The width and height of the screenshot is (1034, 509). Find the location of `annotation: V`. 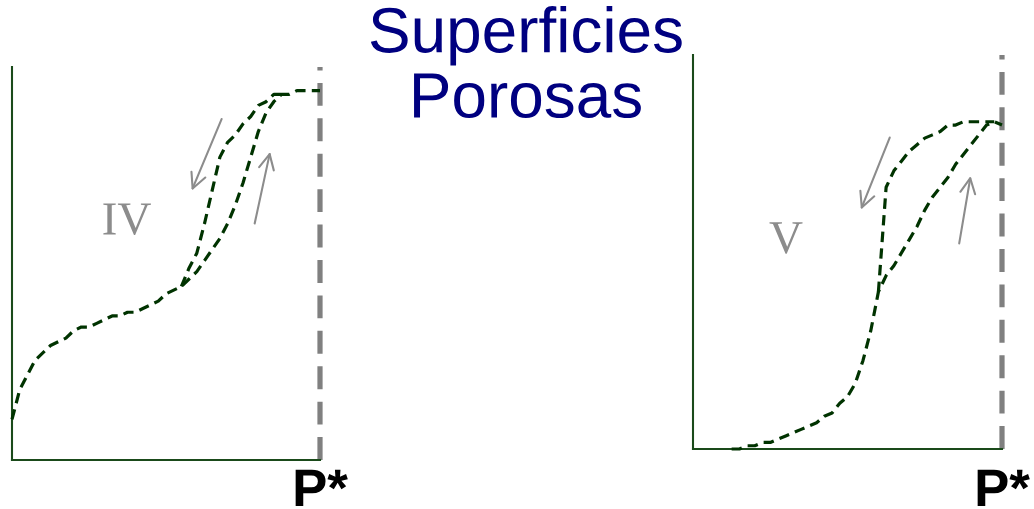

annotation: V is located at coordinates (786, 238).